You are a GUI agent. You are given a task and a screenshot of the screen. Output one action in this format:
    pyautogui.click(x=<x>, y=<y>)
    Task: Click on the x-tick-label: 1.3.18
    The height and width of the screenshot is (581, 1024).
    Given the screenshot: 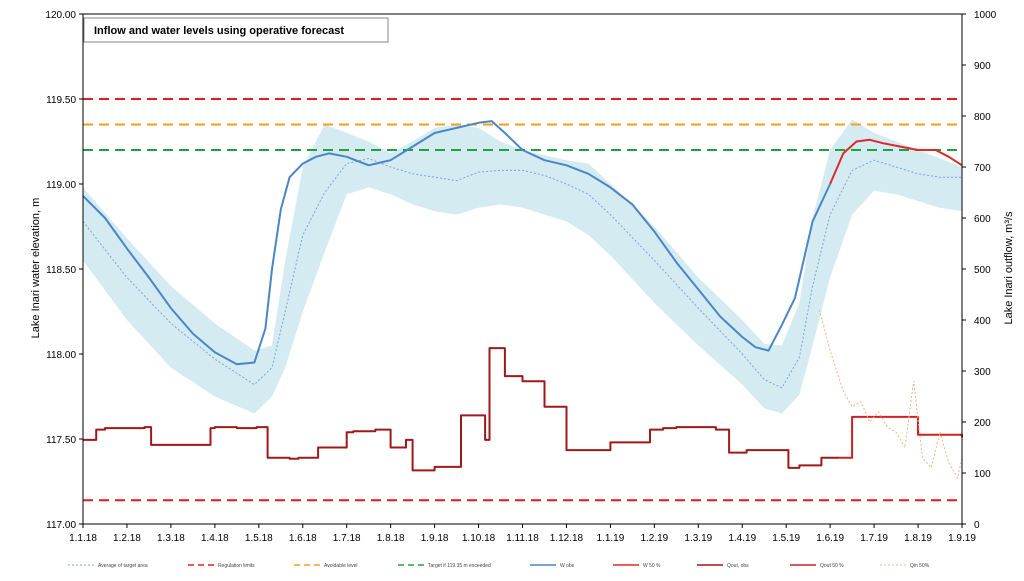 What is the action you would take?
    pyautogui.click(x=171, y=538)
    